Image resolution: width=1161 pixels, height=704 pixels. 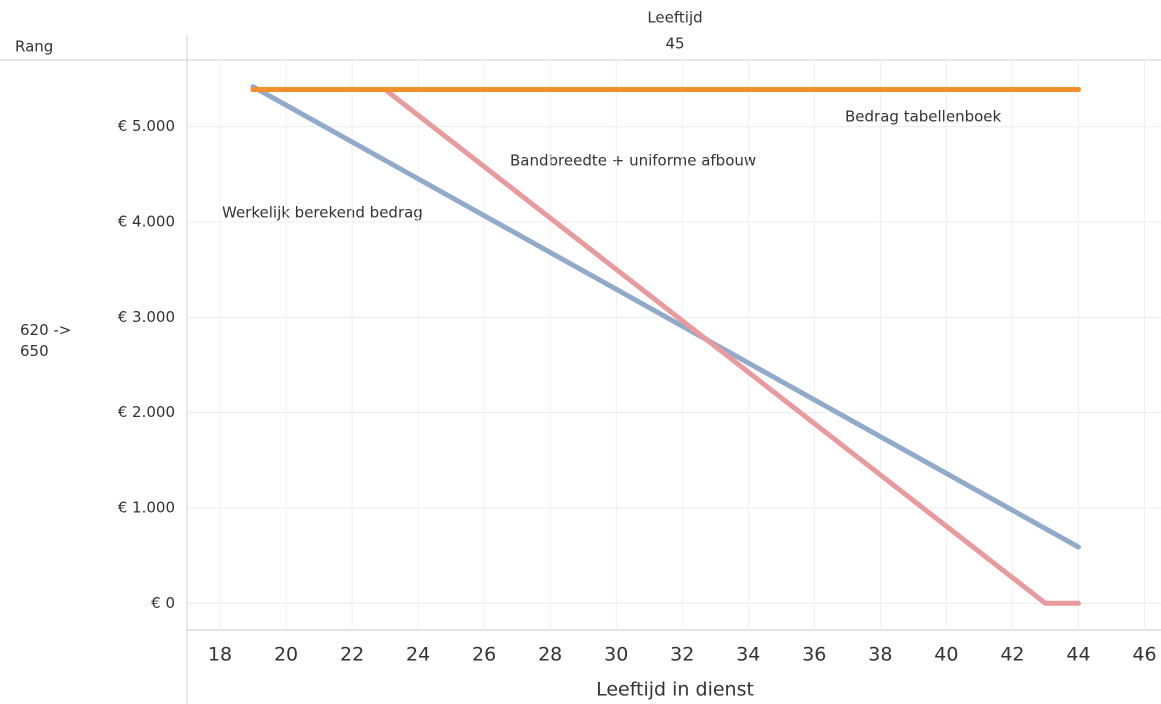 I want to click on x-tick-label: 32, so click(x=682, y=655).